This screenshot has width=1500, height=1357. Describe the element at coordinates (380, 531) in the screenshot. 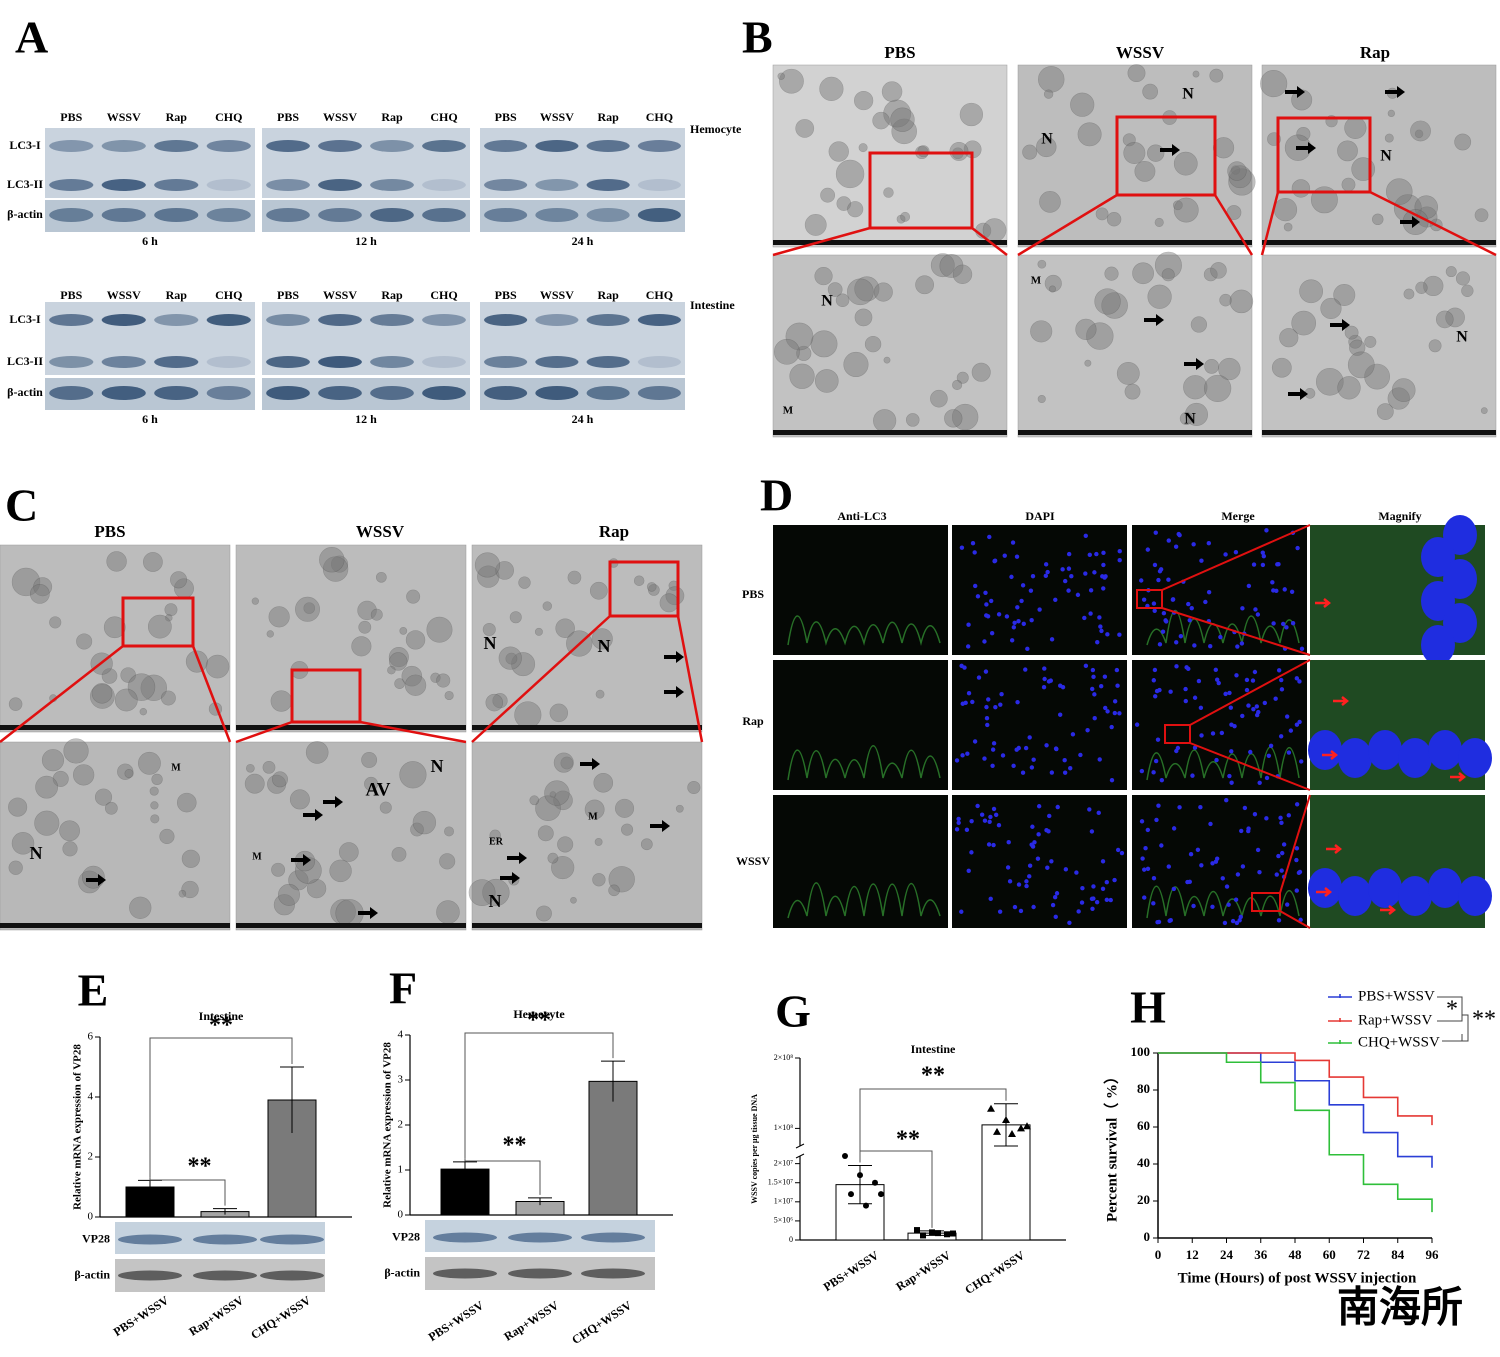

I see `column-header: WSSV` at that location.